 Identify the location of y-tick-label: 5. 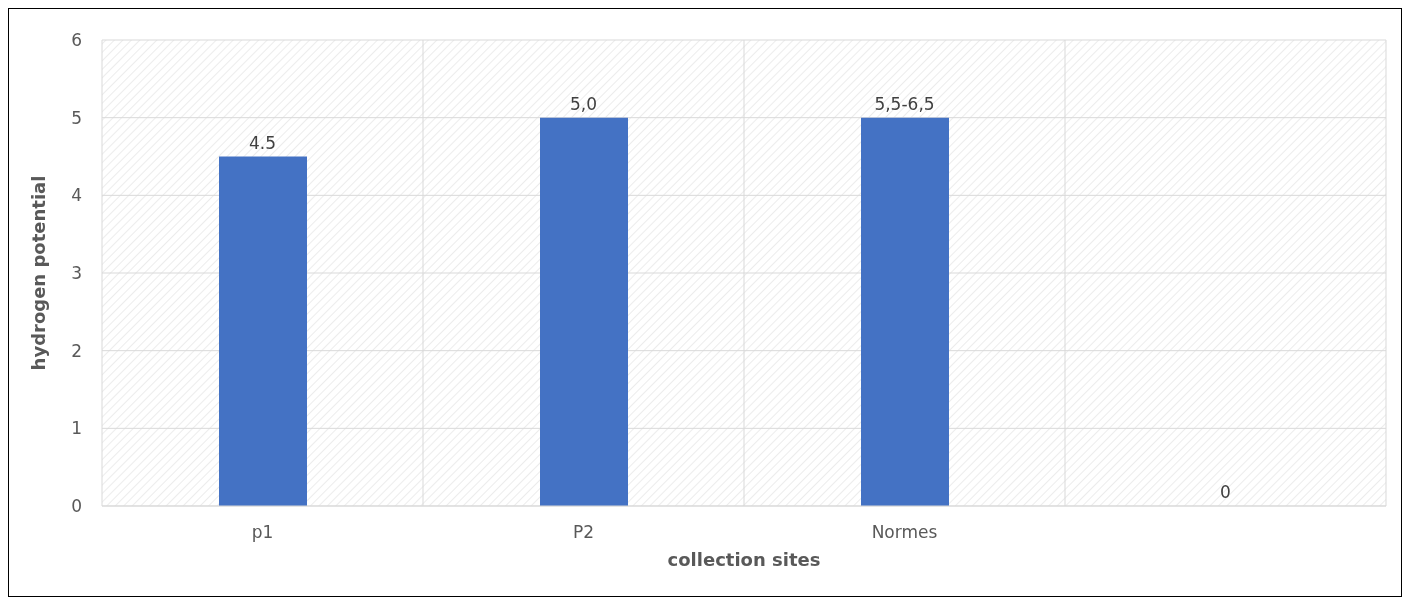
(76, 117).